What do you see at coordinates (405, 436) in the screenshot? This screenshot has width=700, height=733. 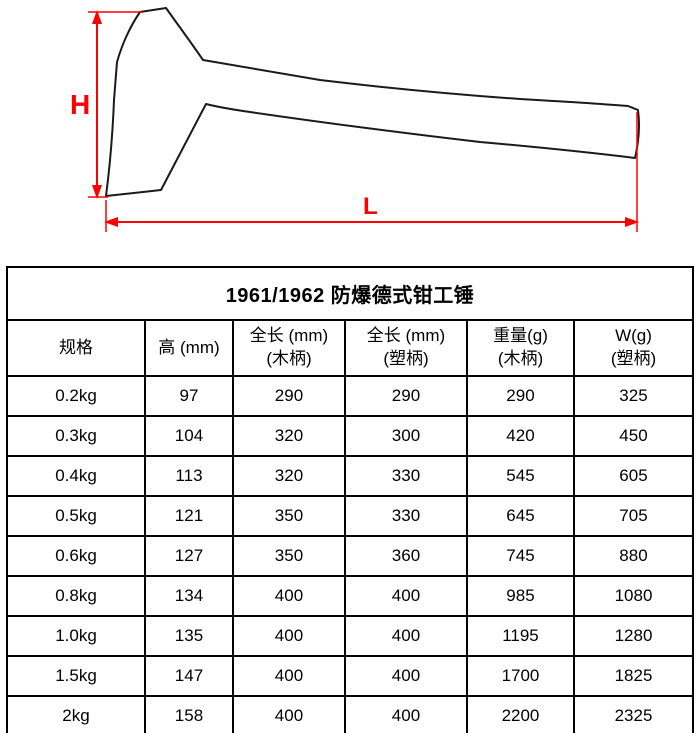 I see `table-cell: 300` at bounding box center [405, 436].